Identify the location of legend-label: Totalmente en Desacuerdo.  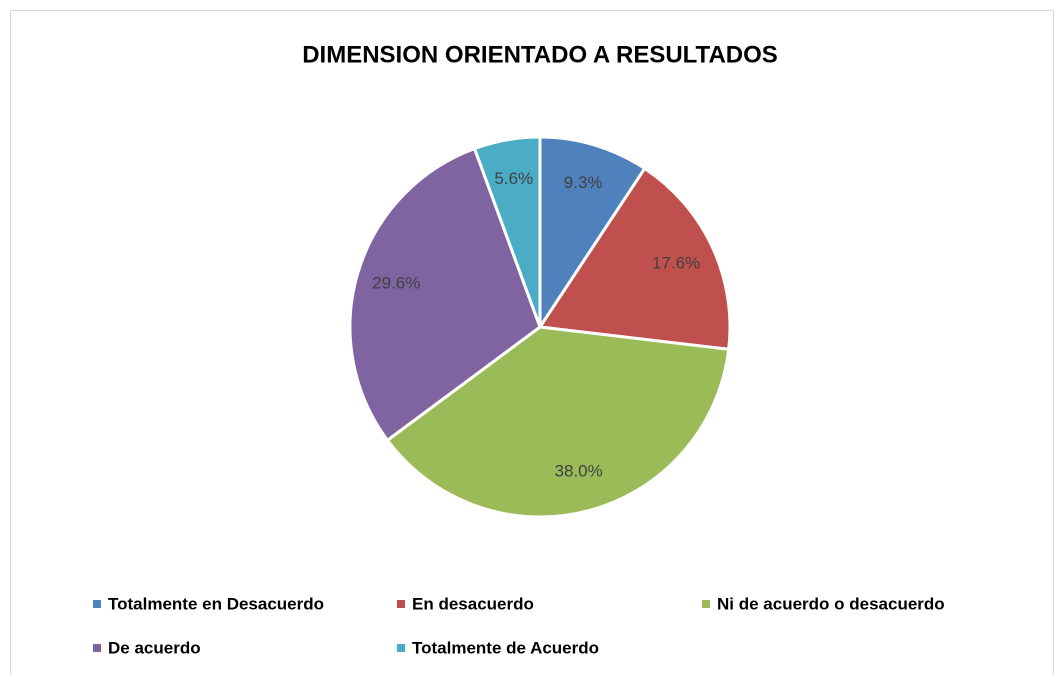
(216, 603).